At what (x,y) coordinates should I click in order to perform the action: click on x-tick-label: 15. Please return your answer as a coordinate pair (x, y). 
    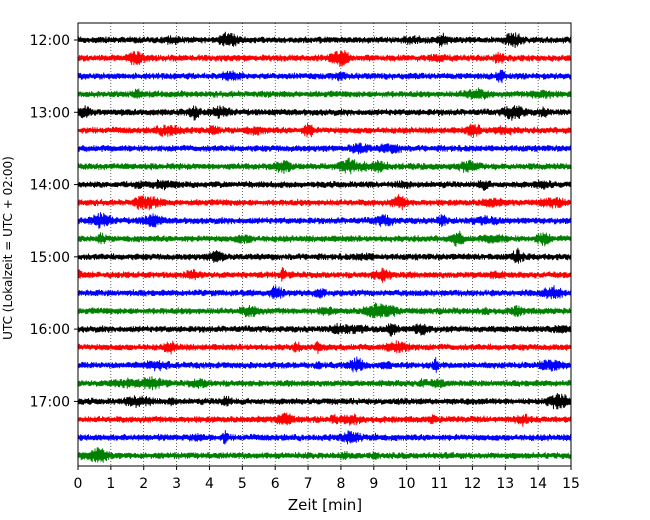
    Looking at the image, I should click on (571, 484).